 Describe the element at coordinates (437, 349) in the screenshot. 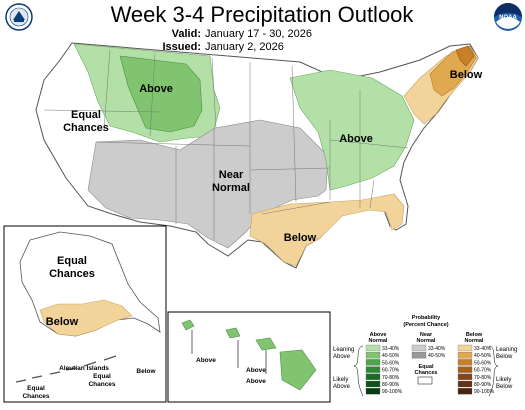

I see `legend-near-range-label: 33-40%` at that location.